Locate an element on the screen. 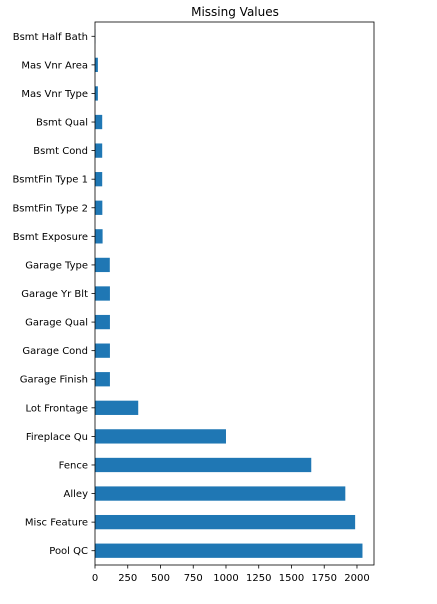 The width and height of the screenshot is (437, 604). bar-fireplace-qu is located at coordinates (160, 436).